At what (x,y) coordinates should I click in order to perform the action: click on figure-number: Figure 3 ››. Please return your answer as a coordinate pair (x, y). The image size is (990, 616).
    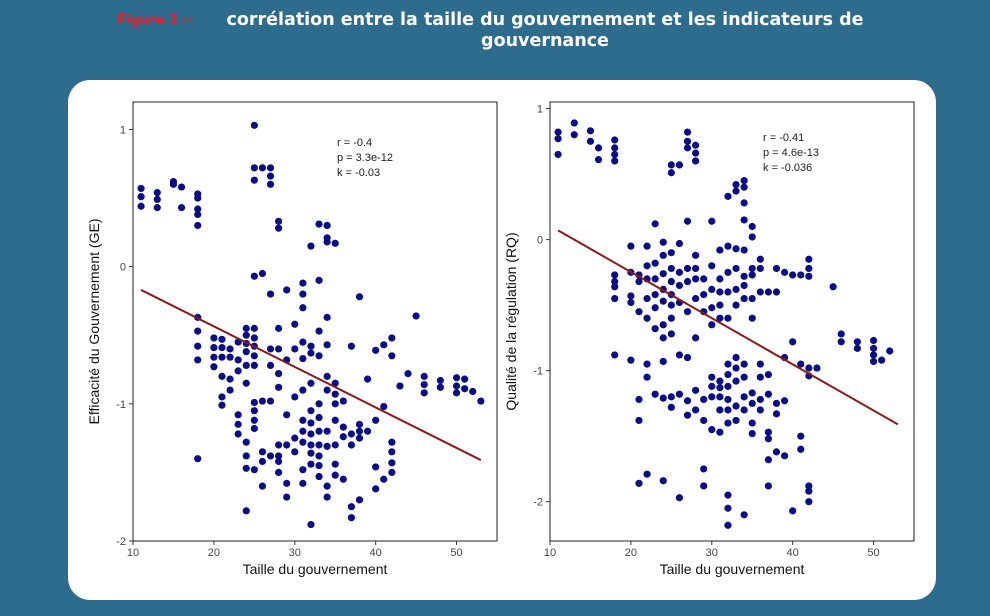
    Looking at the image, I should click on (155, 20).